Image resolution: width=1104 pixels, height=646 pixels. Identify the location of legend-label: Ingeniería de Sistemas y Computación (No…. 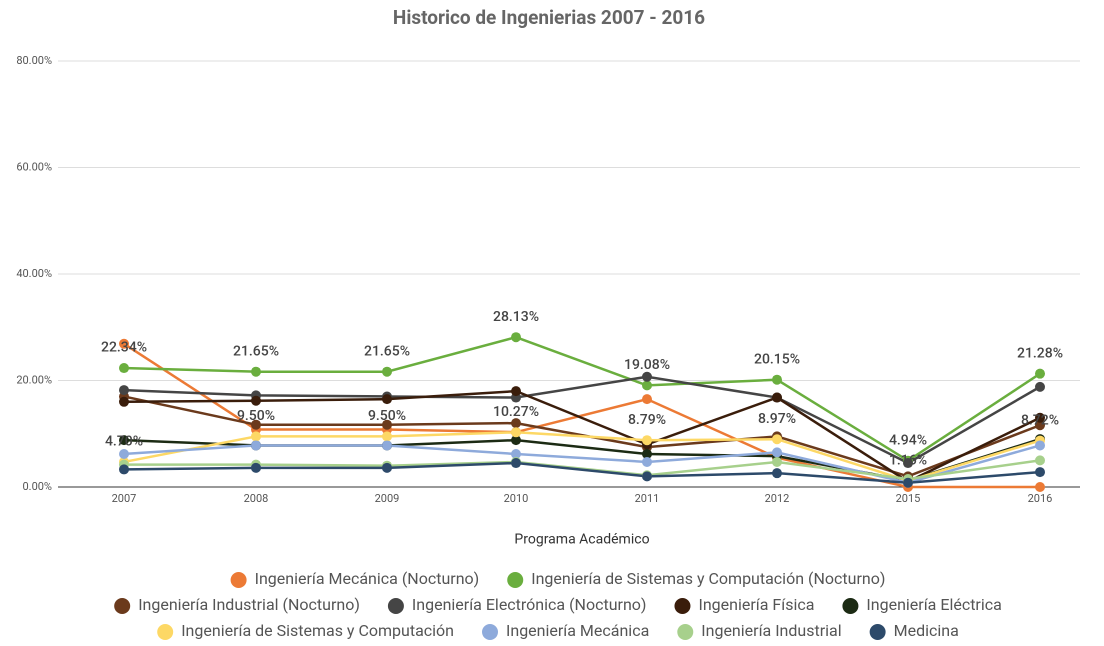
(708, 578).